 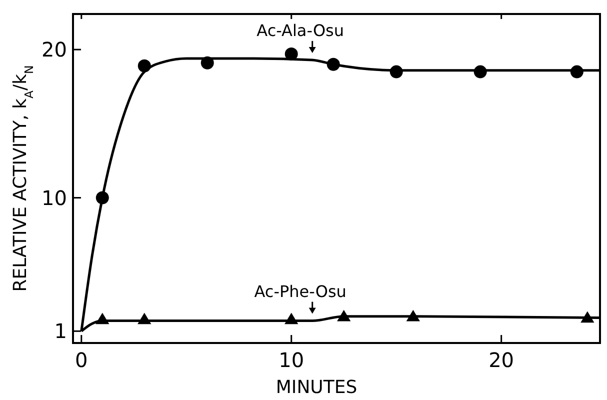 I want to click on x-tick-label: 0, so click(x=81, y=360).